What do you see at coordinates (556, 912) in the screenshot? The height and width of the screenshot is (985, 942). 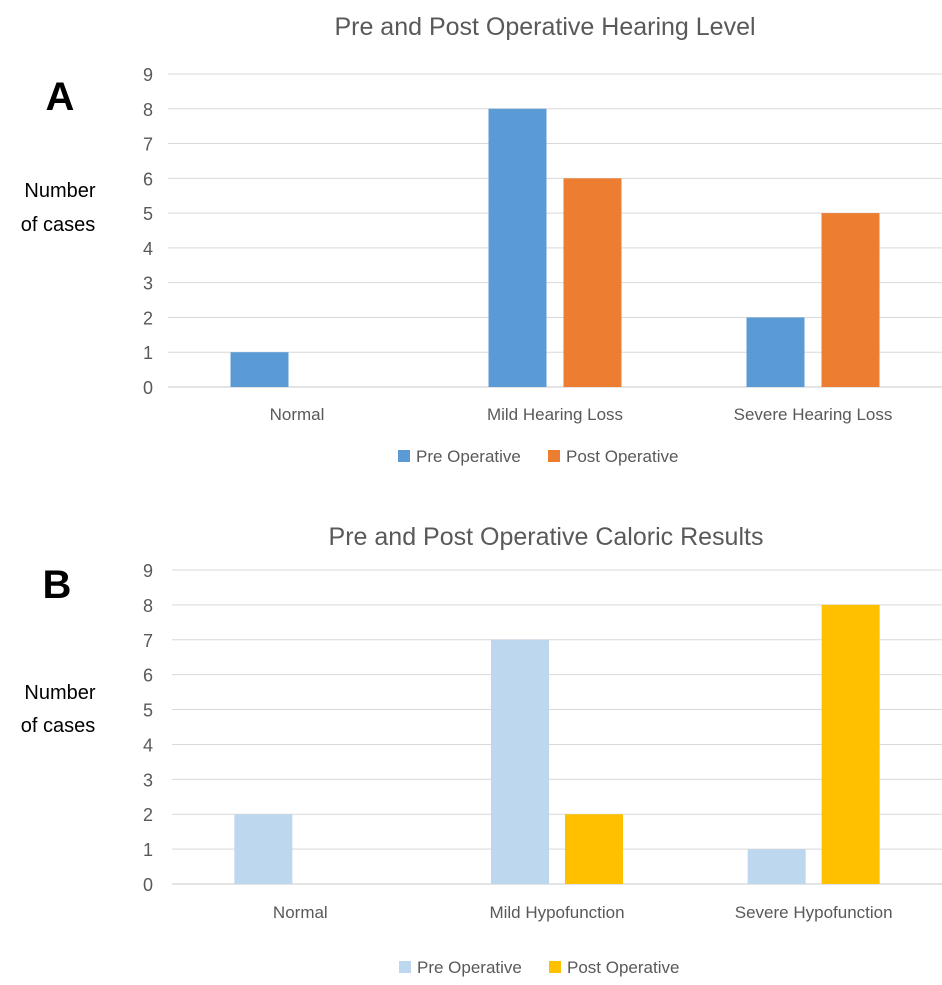 I see `x-category-label: Mild Hypofunction` at bounding box center [556, 912].